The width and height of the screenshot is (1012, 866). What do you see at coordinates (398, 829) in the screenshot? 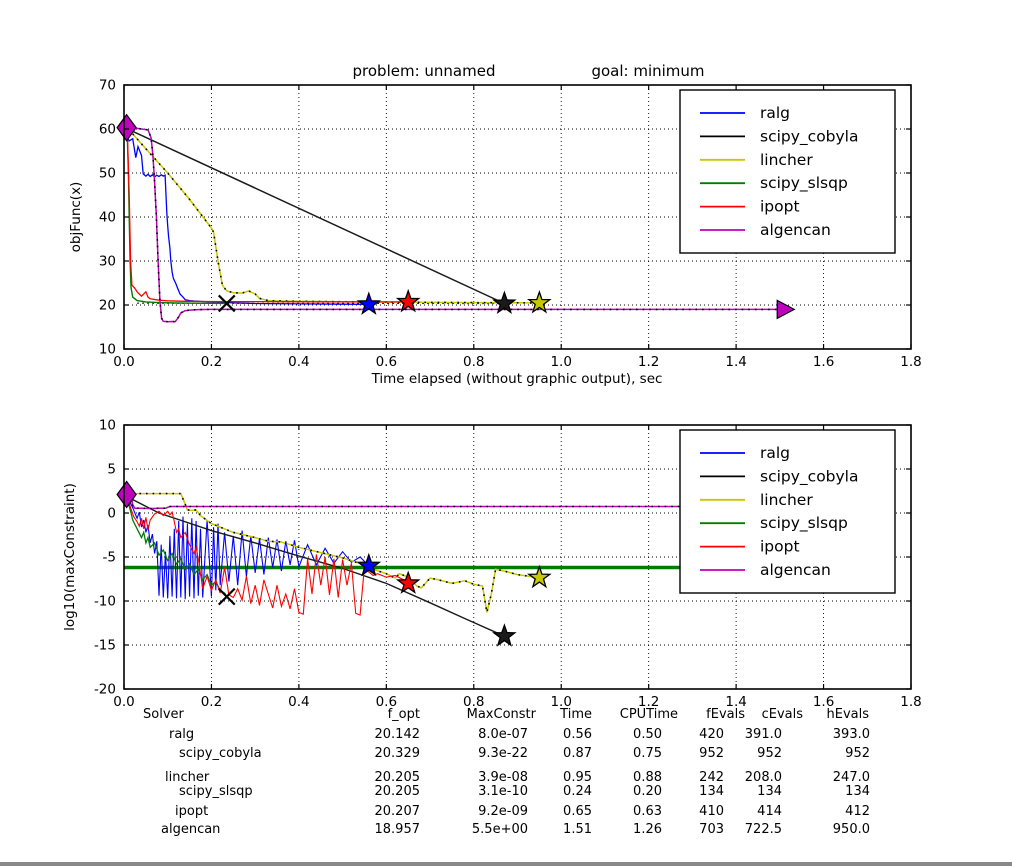
I see `table-cell: 18.957` at bounding box center [398, 829].